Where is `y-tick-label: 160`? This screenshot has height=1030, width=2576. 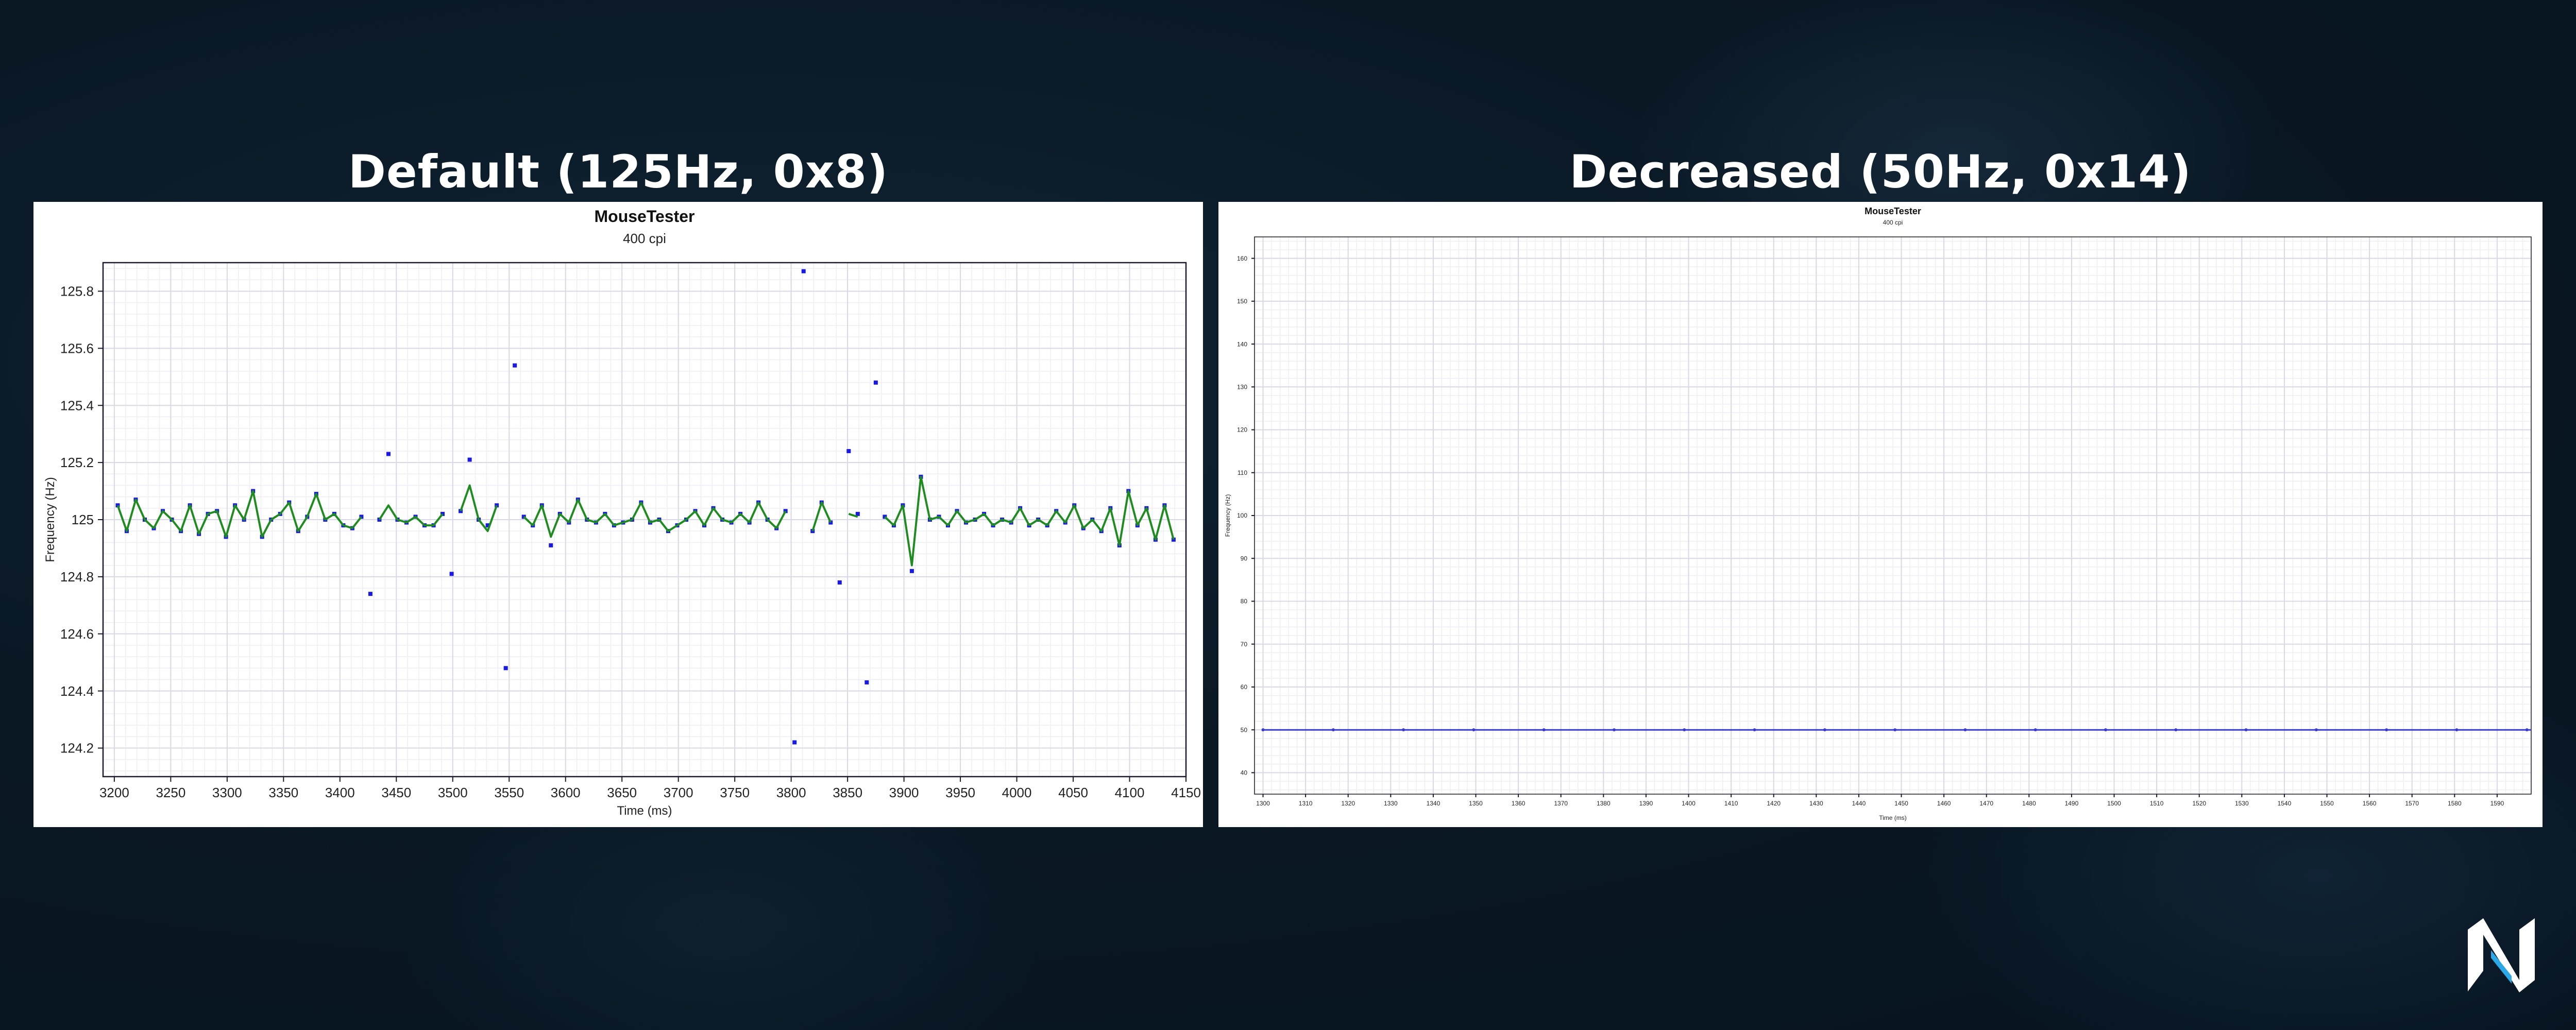
y-tick-label: 160 is located at coordinates (1242, 258).